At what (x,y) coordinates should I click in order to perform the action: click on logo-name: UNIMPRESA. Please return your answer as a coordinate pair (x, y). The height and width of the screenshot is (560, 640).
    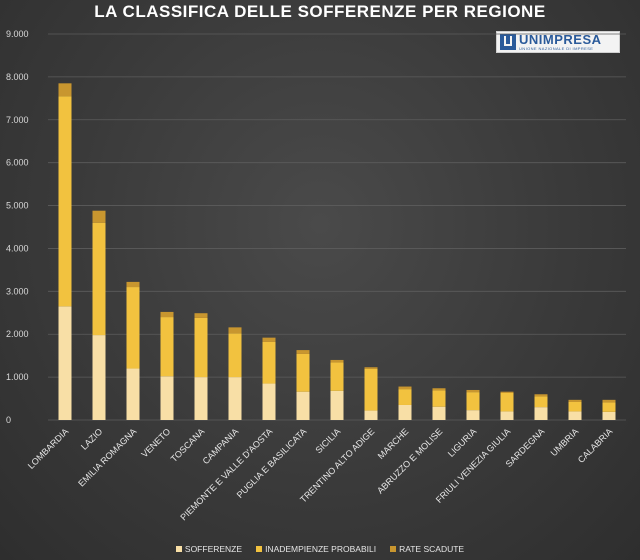
    Looking at the image, I should click on (560, 39).